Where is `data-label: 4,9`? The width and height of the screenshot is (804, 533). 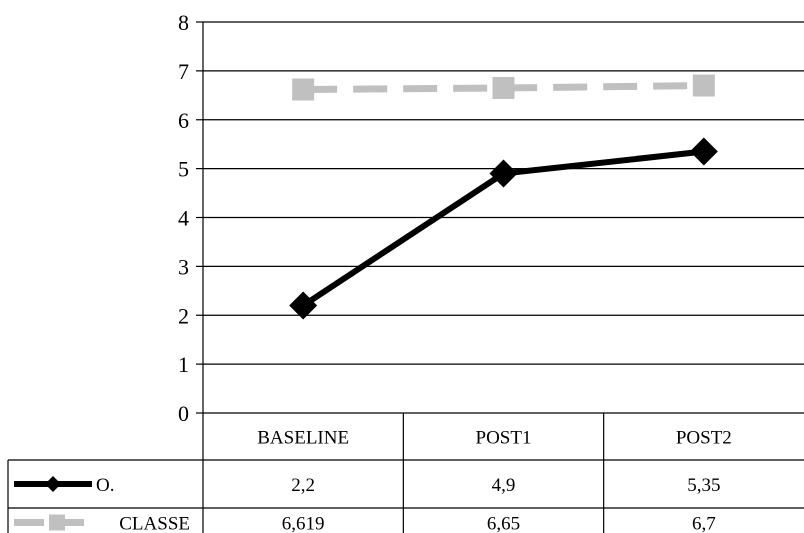
data-label: 4,9 is located at coordinates (504, 485).